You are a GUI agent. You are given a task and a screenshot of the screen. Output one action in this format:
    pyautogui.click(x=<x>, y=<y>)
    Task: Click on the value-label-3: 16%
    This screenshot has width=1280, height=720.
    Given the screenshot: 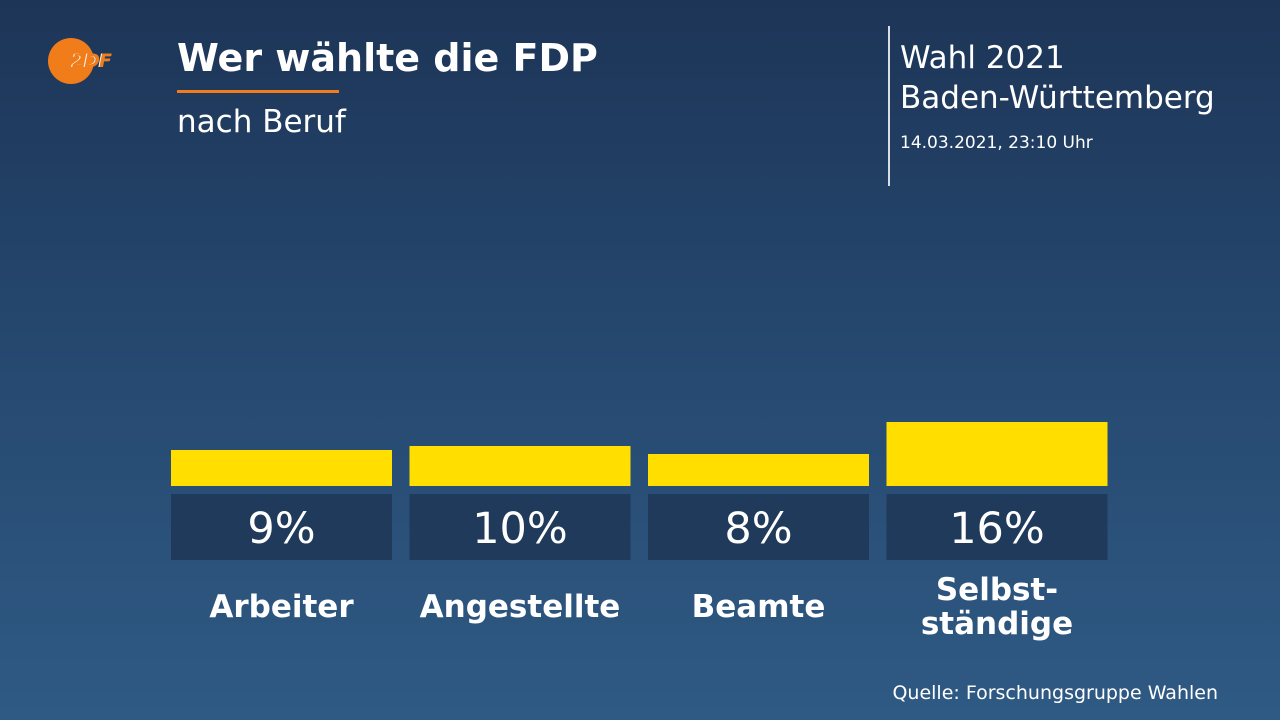 What is the action you would take?
    pyautogui.click(x=997, y=529)
    